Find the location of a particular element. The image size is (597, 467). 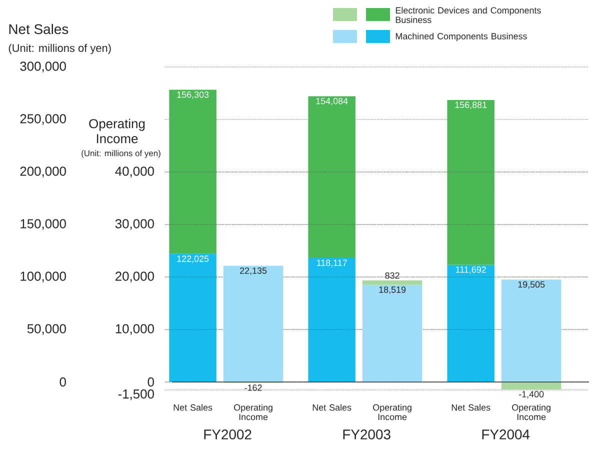

data-label: 156,881 is located at coordinates (471, 106).